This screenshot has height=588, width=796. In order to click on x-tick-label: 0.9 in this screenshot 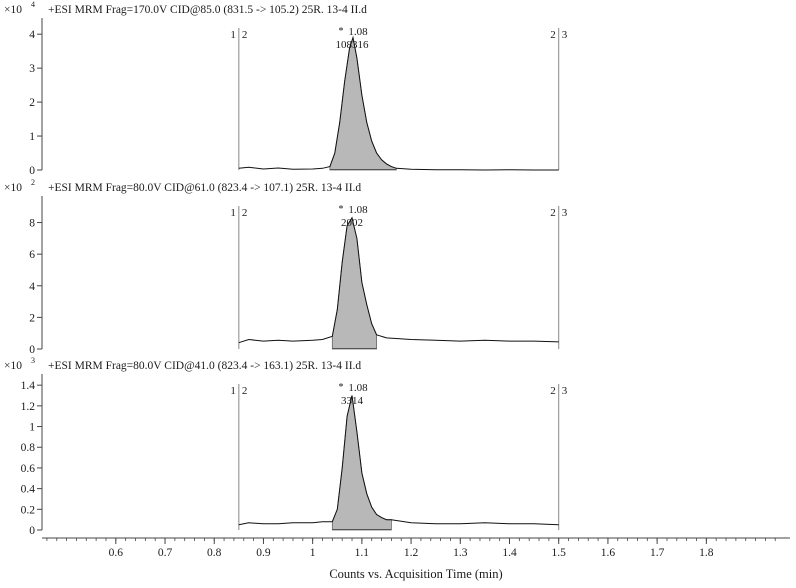, I will do `click(263, 553)`.